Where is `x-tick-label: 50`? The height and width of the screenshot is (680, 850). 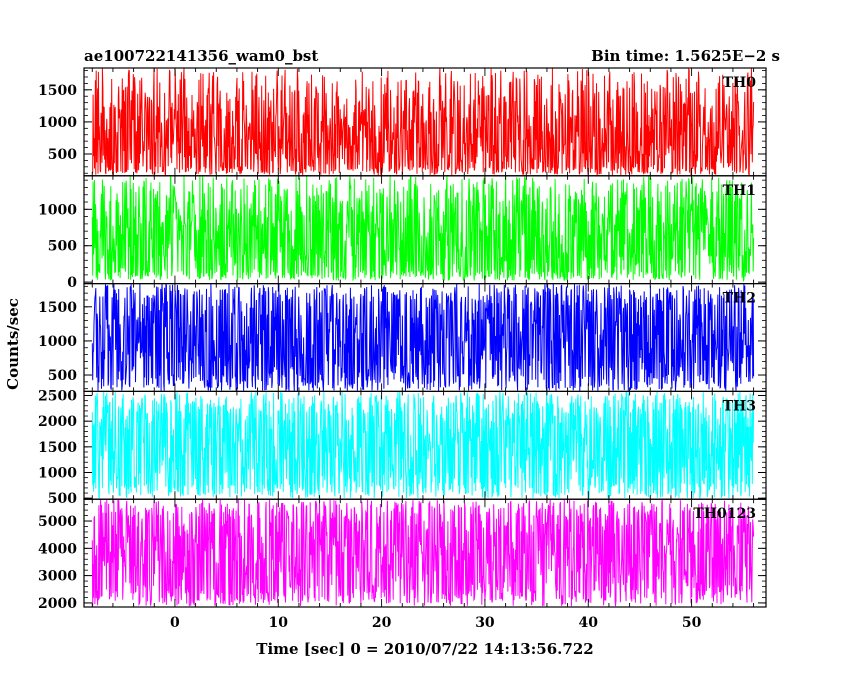 x-tick-label: 50 is located at coordinates (692, 623).